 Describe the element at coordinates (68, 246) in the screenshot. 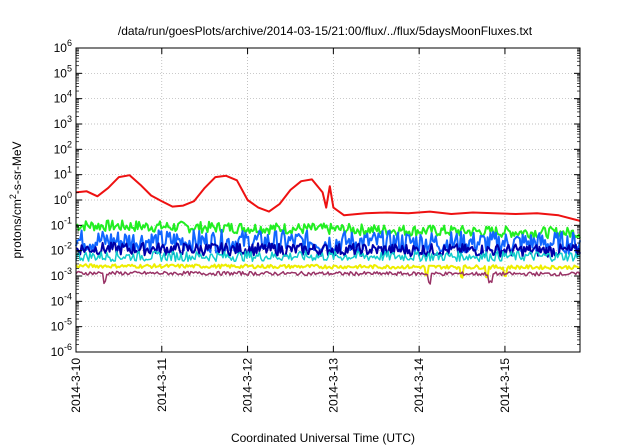

I see `y-tick-exponent: -2` at that location.